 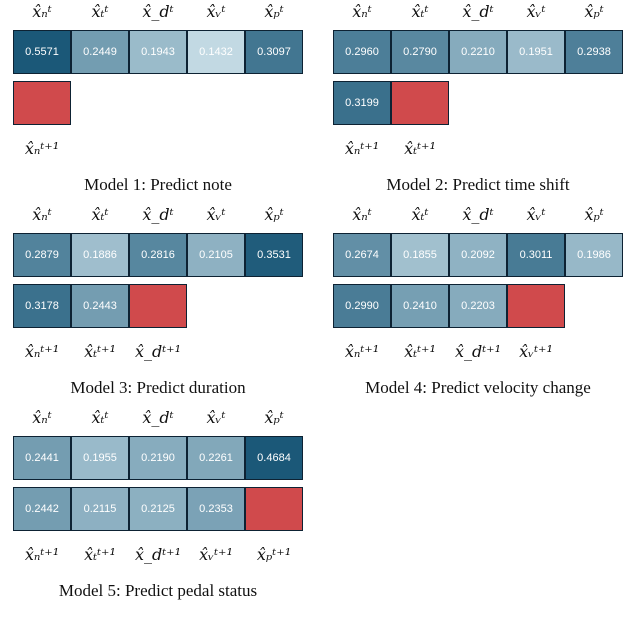 I want to click on attention-cell: 0.1986, so click(x=594, y=255).